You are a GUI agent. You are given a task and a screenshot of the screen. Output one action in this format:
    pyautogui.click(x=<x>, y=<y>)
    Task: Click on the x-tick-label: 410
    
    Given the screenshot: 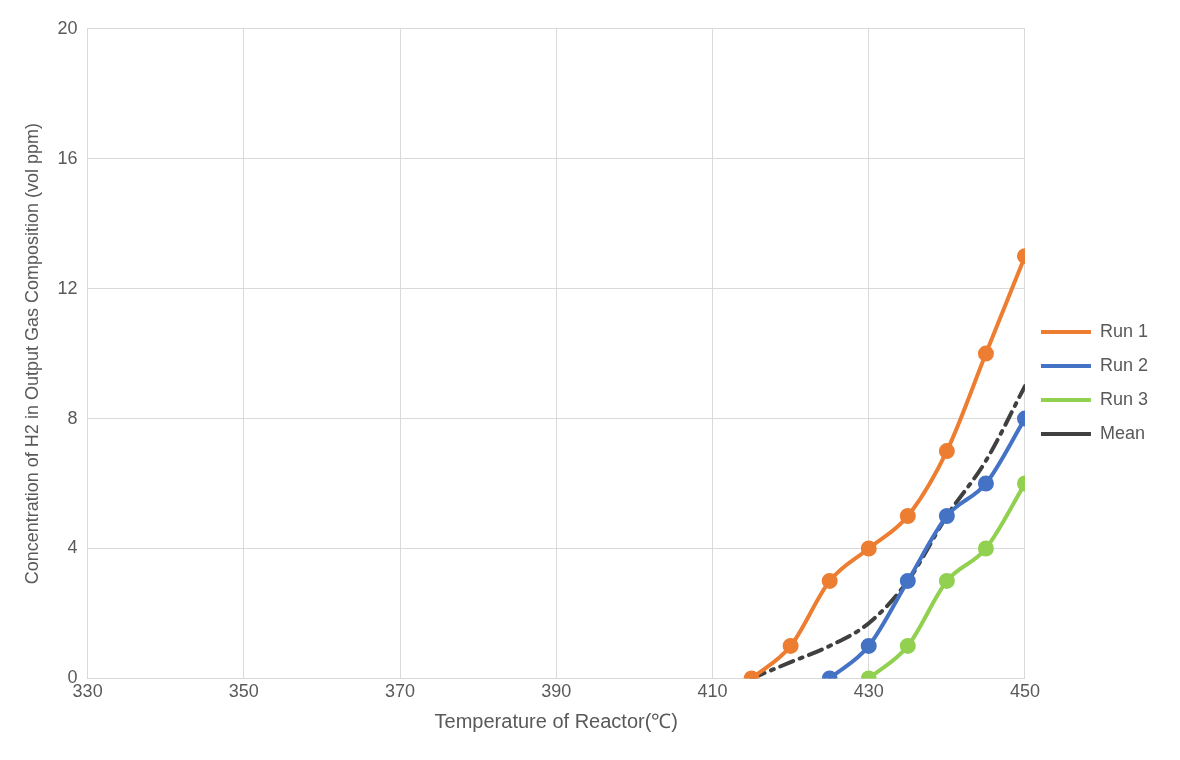 What is the action you would take?
    pyautogui.click(x=712, y=691)
    